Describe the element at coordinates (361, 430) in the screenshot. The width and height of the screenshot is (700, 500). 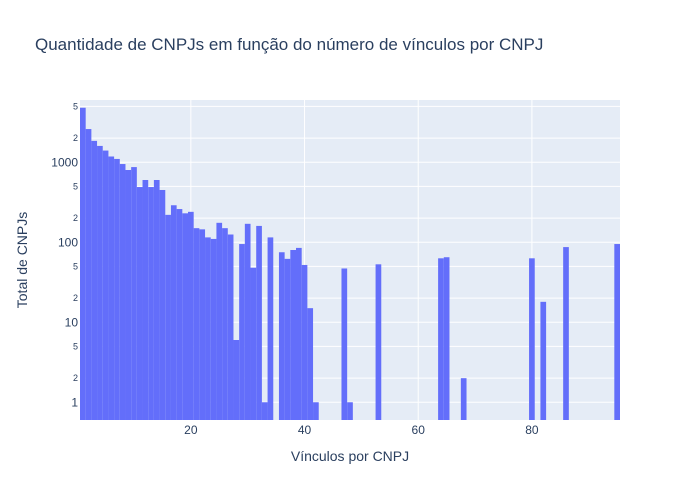
I see `x-axis-ticks: 20 40 60 80` at that location.